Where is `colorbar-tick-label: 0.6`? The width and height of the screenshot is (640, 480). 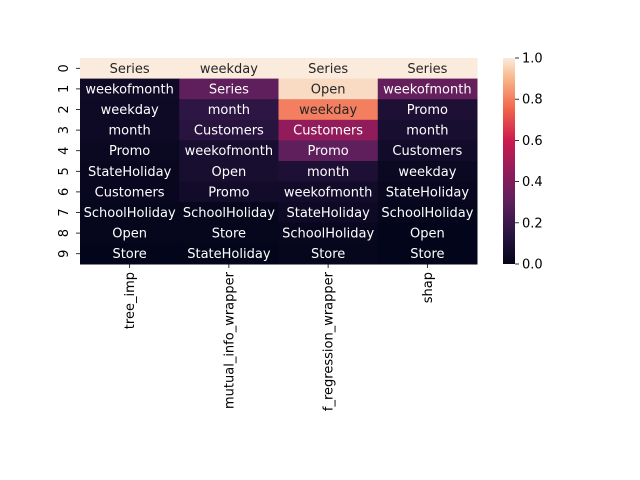
colorbar-tick-label: 0.6 is located at coordinates (532, 141).